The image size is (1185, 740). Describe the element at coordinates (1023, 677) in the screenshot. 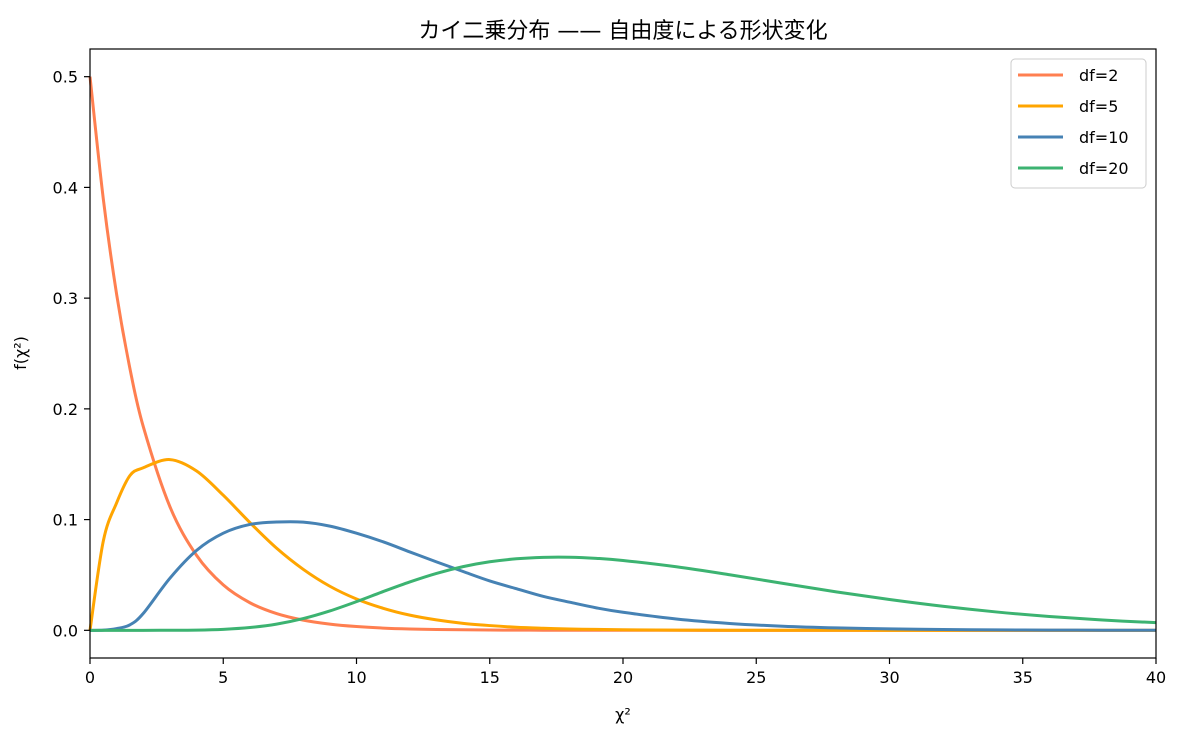

I see `x-tick-label: 35` at that location.